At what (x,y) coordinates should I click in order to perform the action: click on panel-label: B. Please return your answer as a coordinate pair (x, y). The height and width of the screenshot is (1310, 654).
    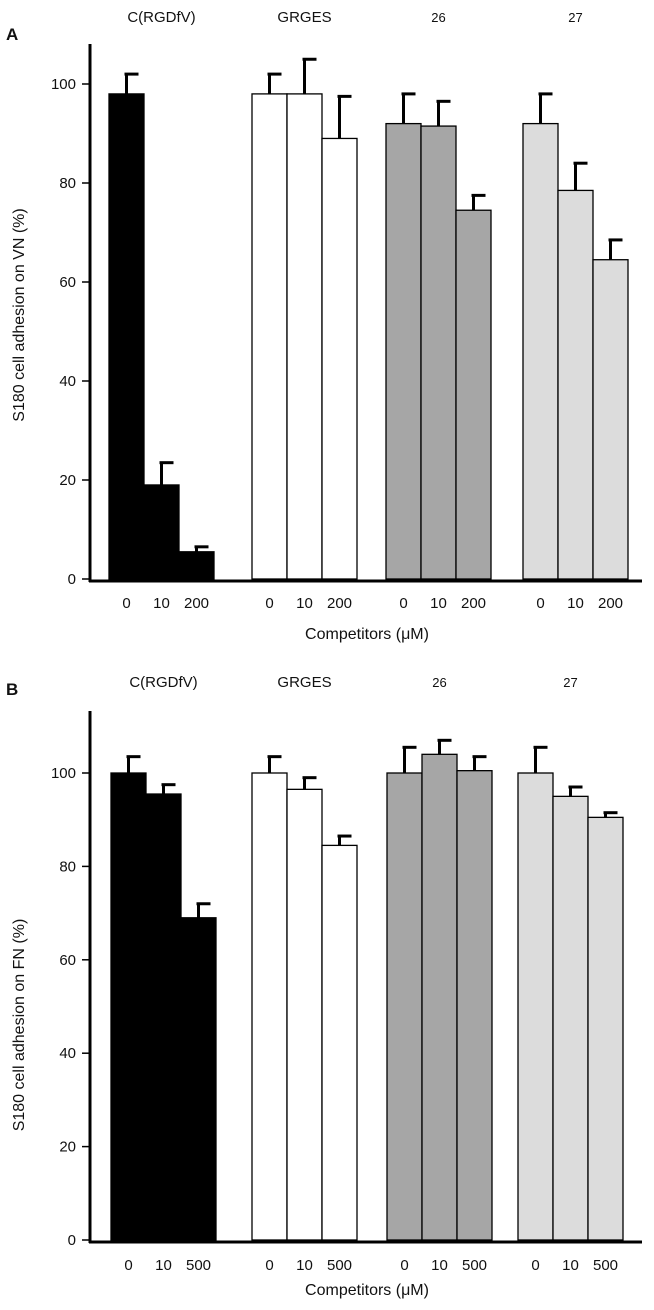
    Looking at the image, I should click on (12, 689).